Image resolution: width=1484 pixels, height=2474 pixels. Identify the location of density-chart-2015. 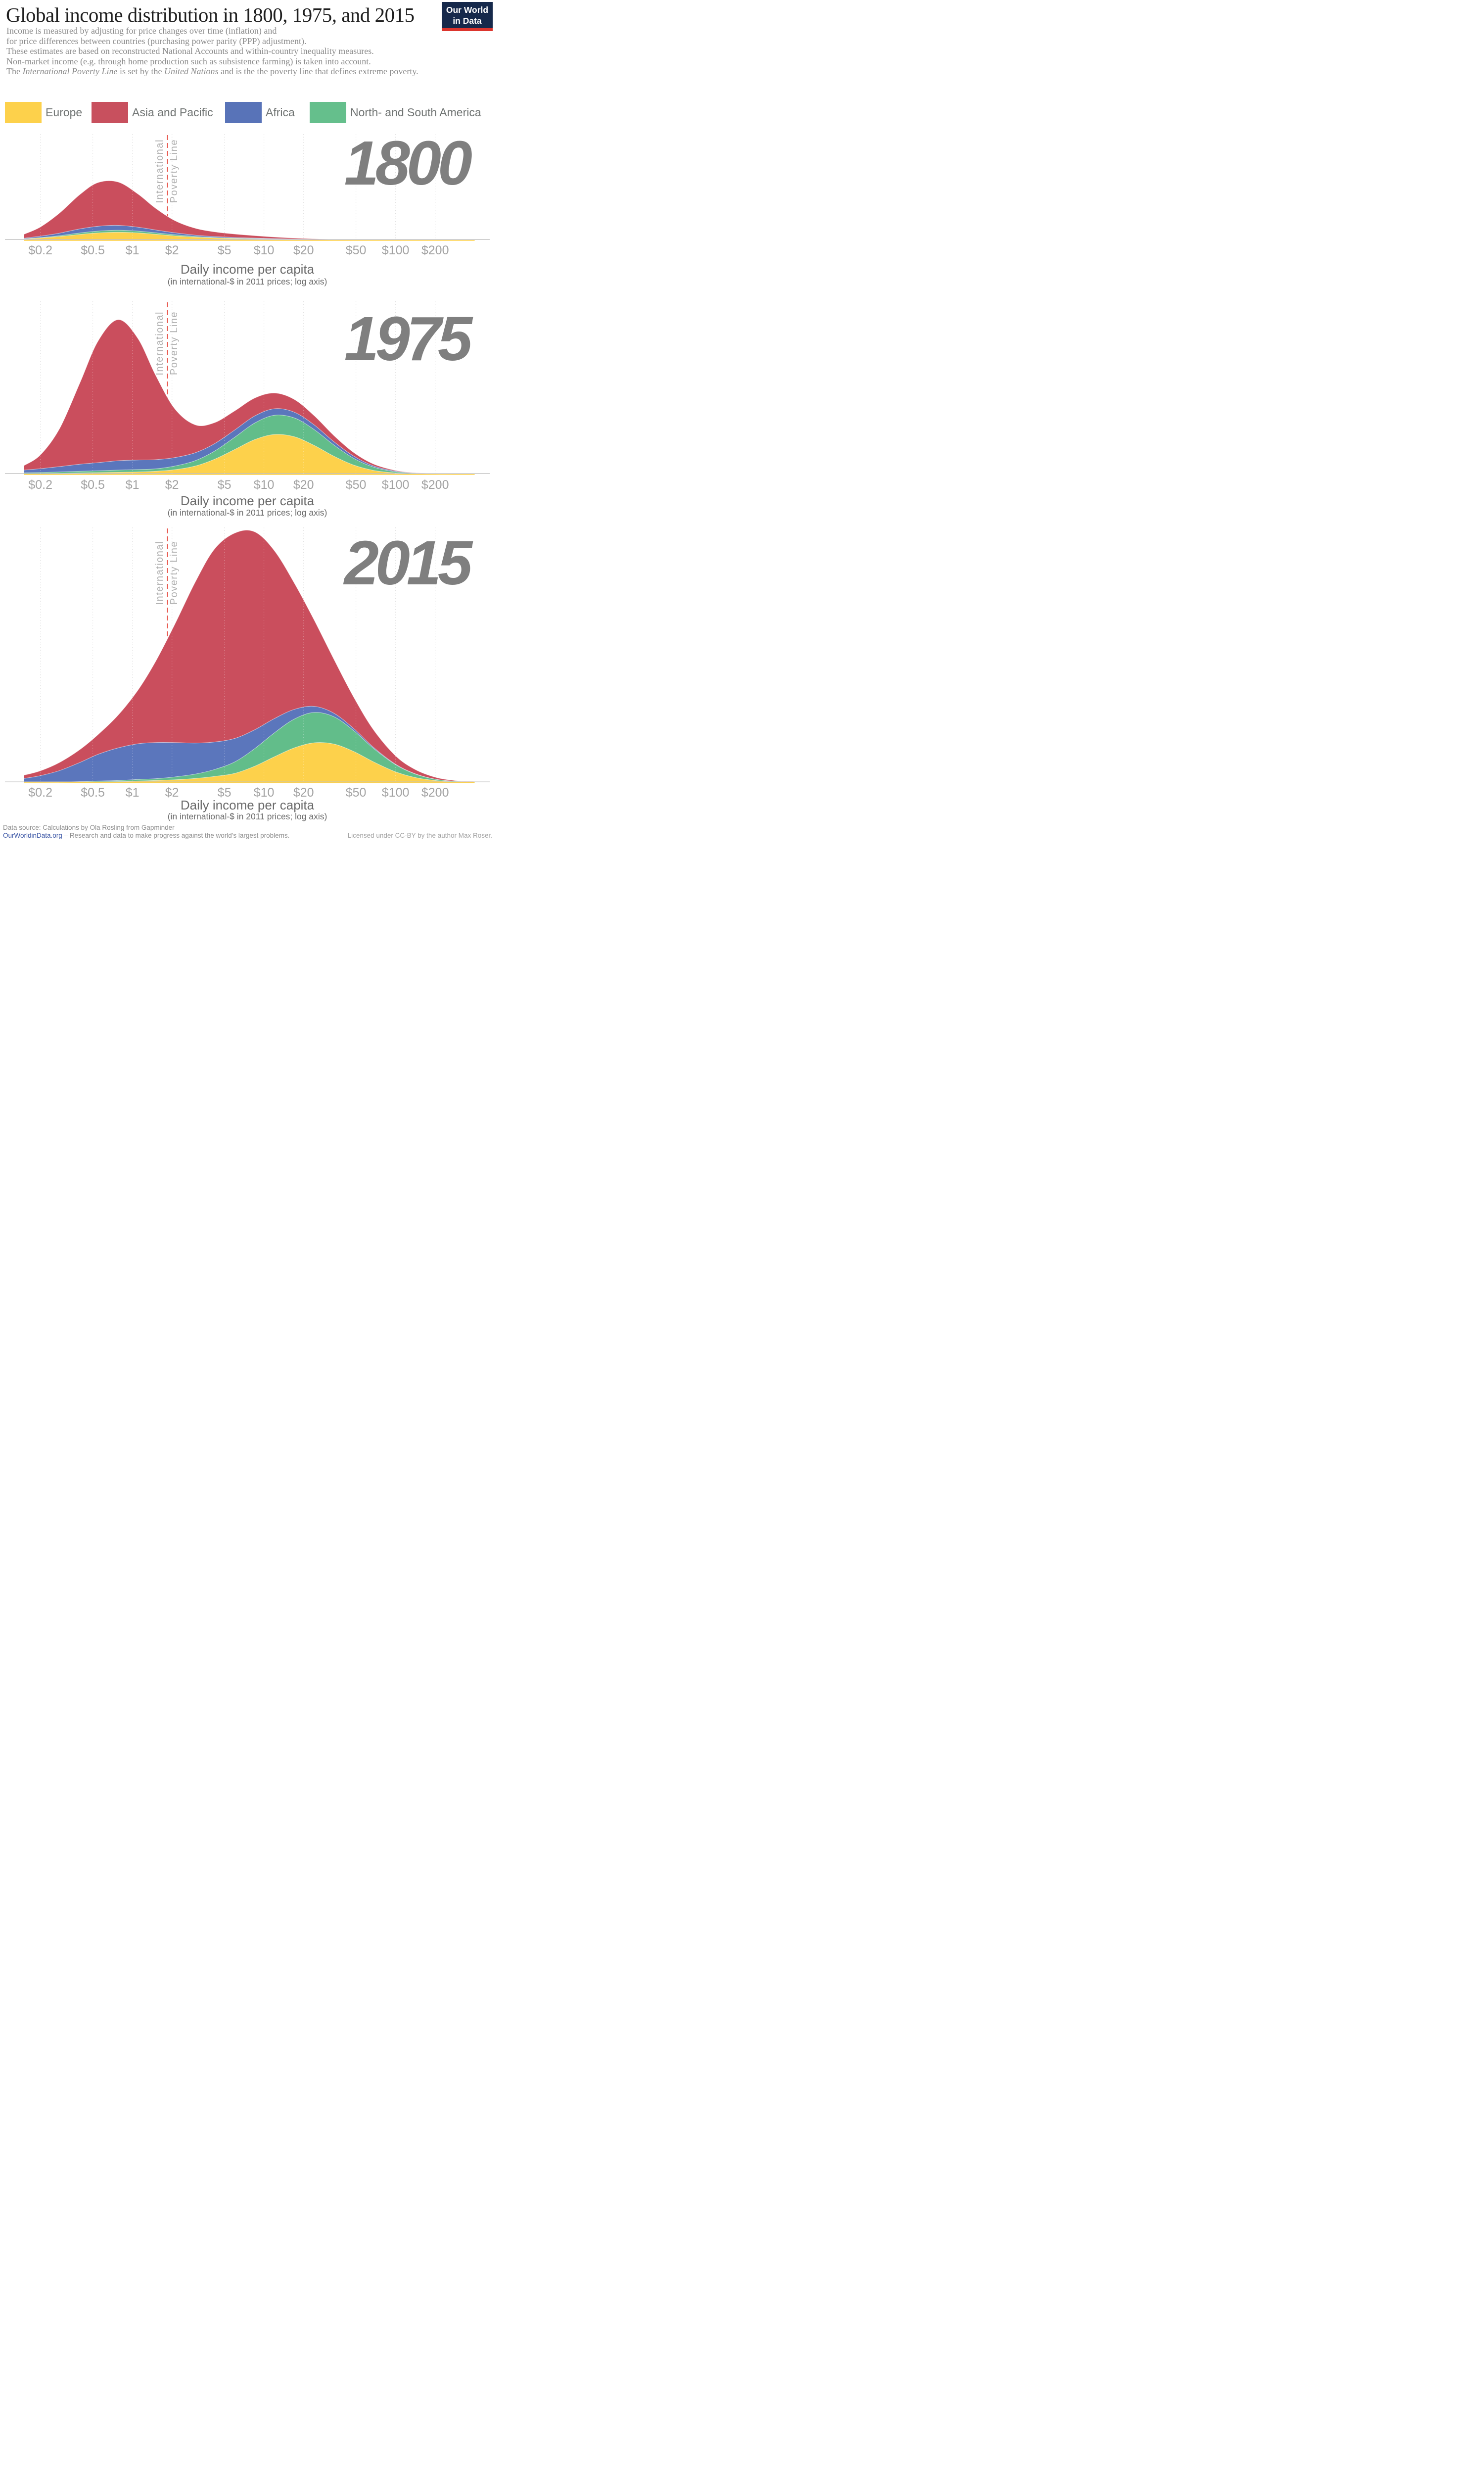
(247, 656).